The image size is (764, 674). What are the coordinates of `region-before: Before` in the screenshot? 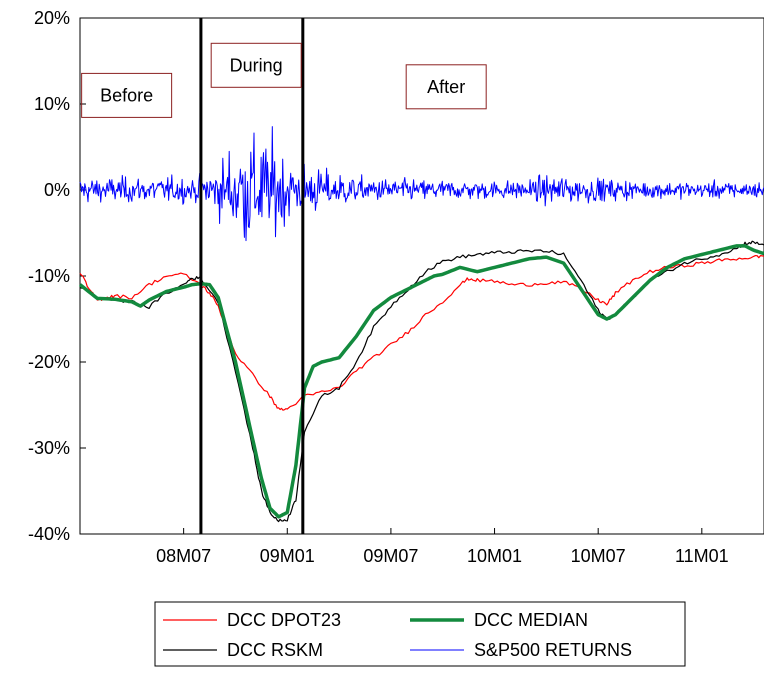 It's located at (127, 95).